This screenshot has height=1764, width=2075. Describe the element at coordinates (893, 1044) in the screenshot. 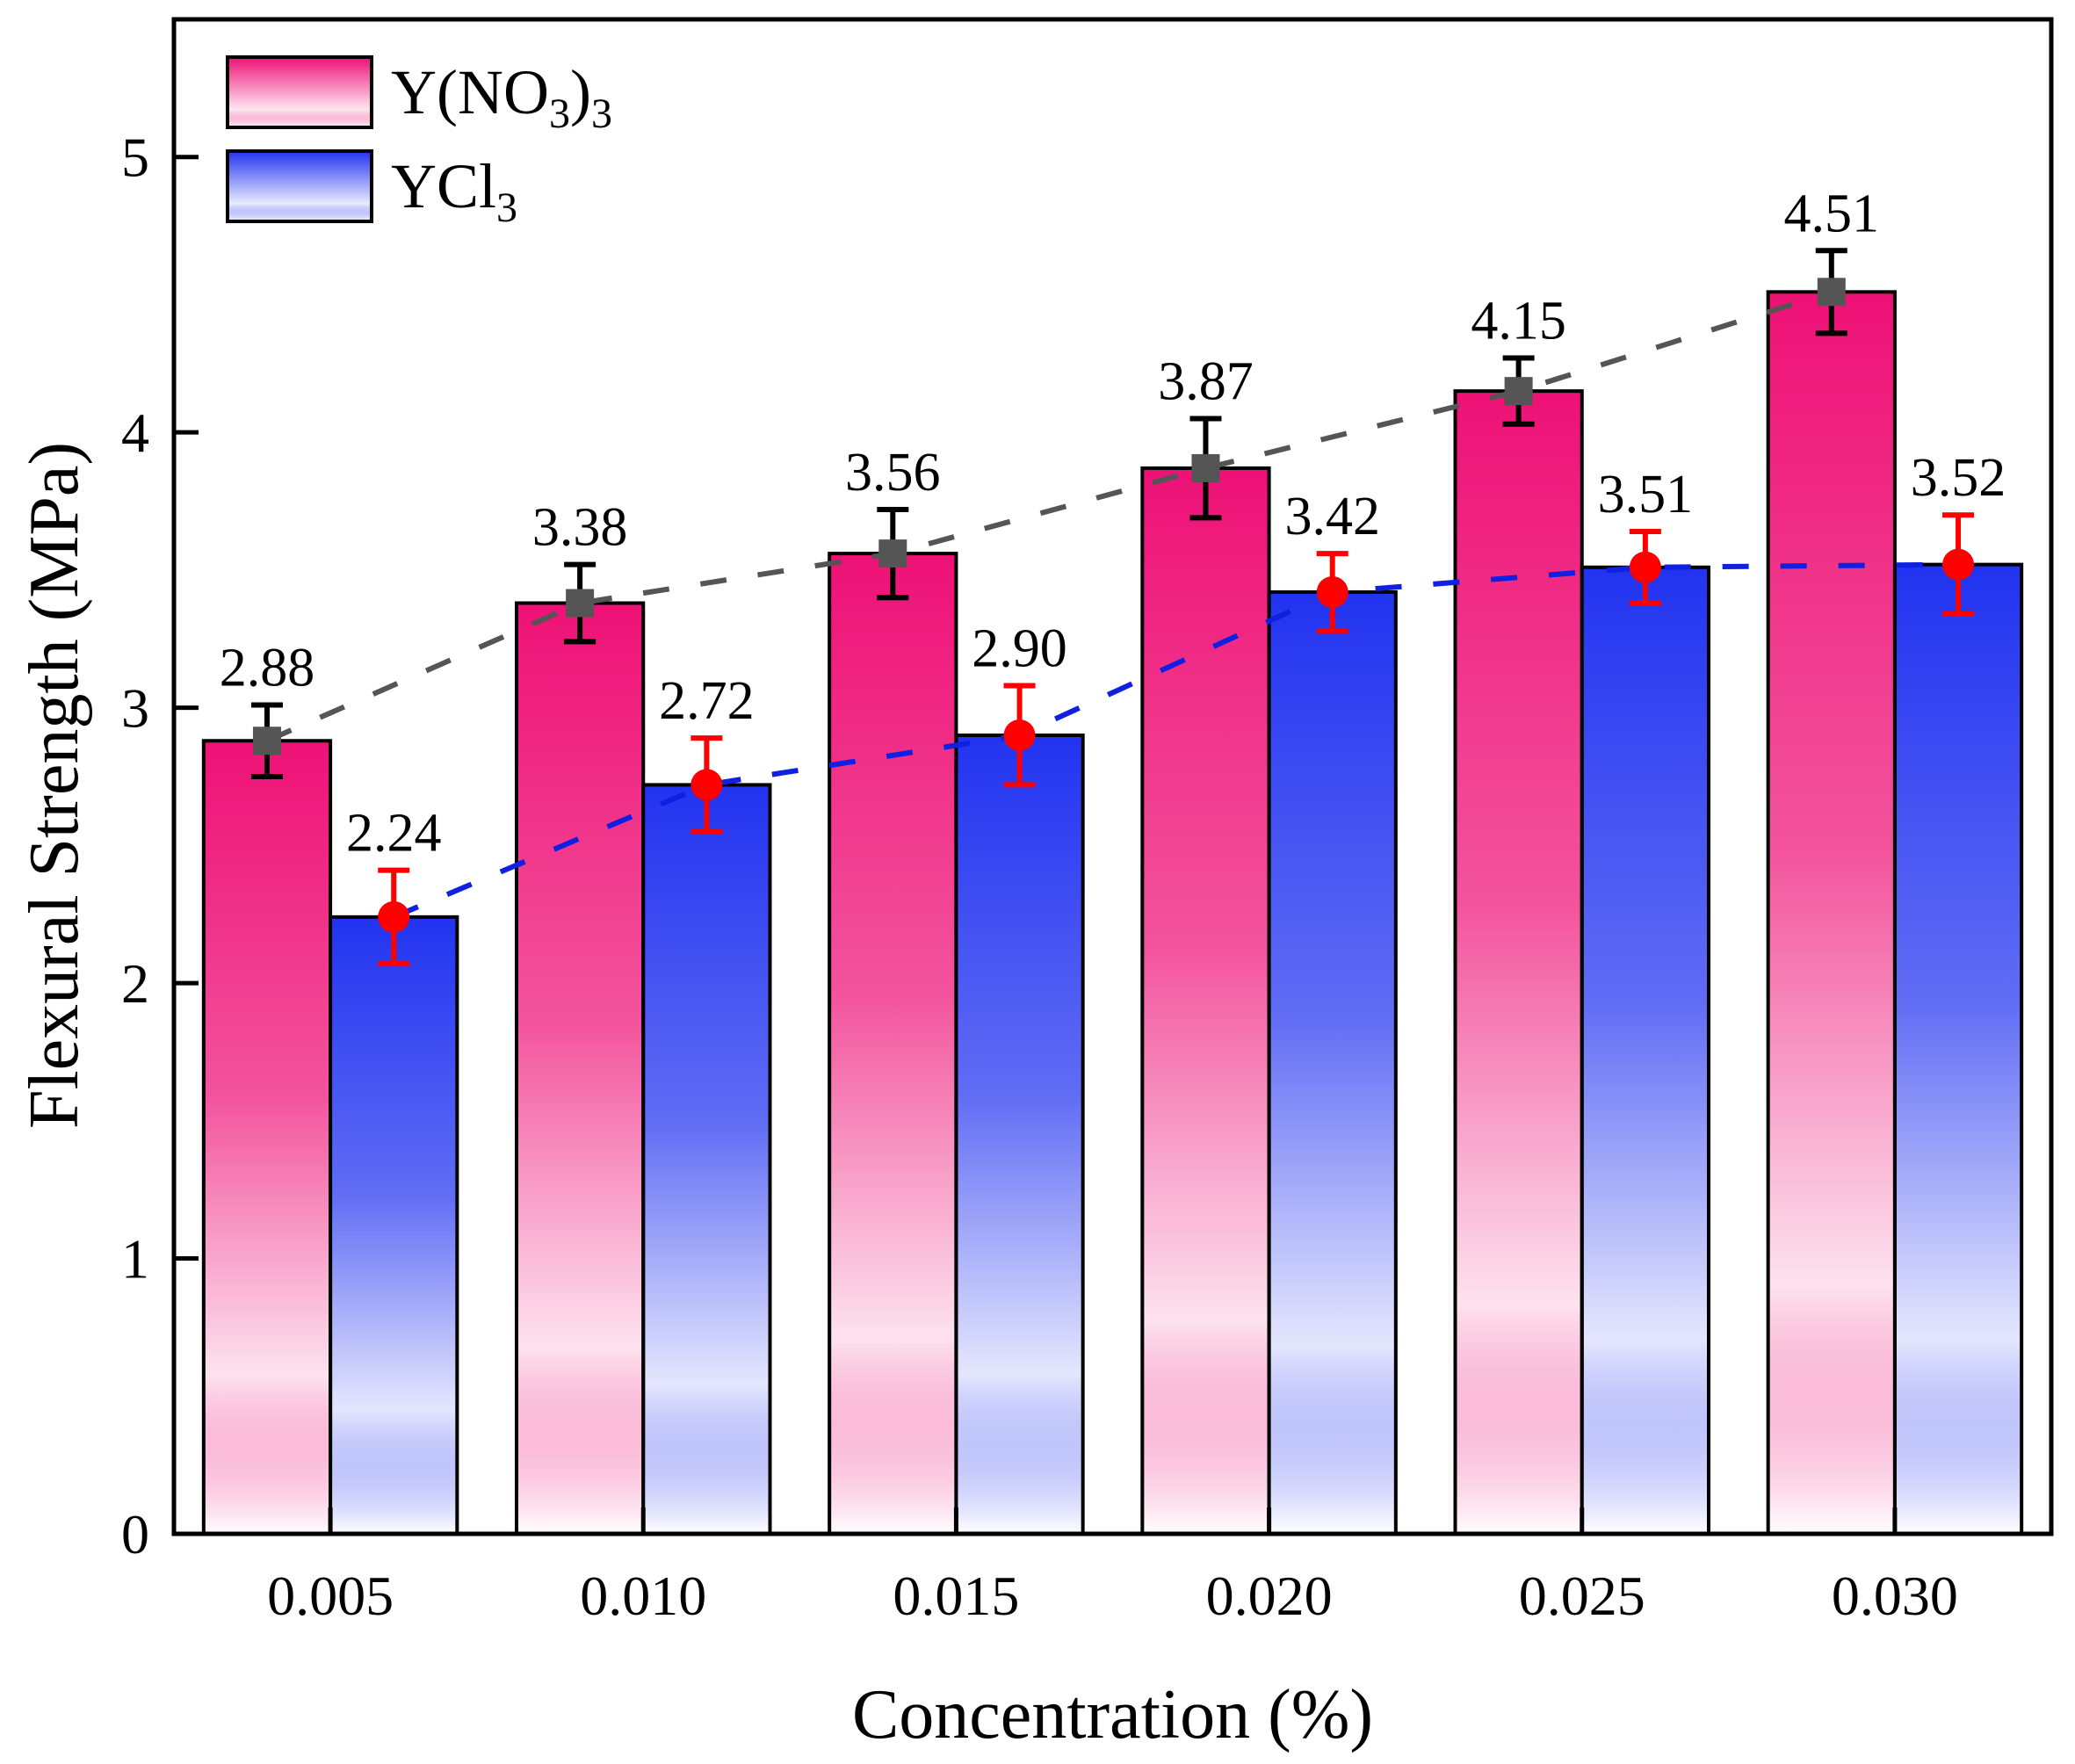

I see `bar-ynitrate-0.015` at that location.